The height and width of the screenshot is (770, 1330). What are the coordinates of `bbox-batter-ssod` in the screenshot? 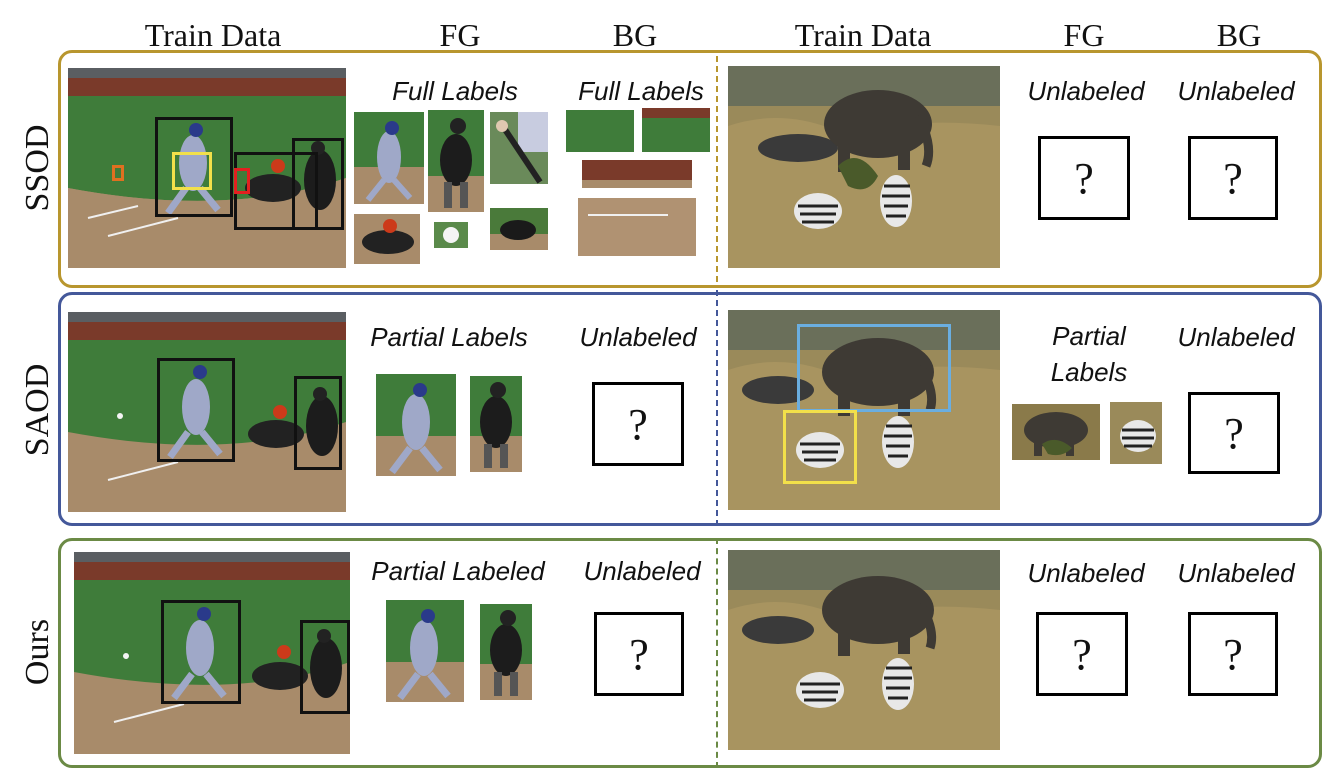 It's located at (194, 167).